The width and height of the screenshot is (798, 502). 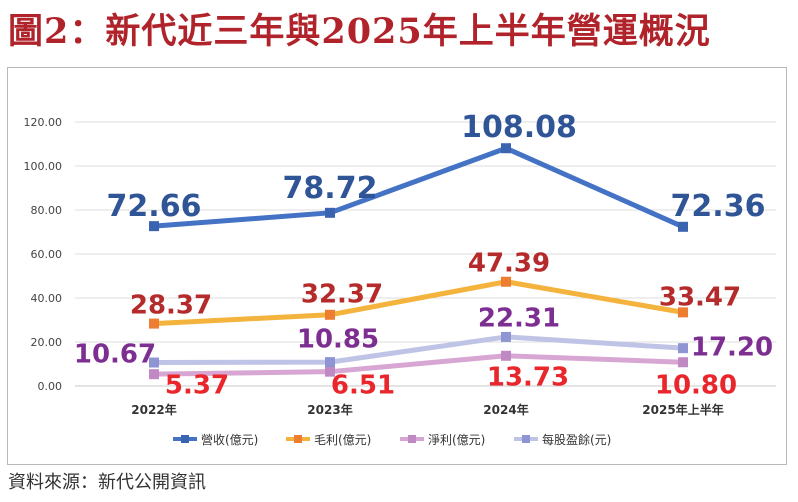 I want to click on y-tick-label: 20.00, so click(x=47, y=342).